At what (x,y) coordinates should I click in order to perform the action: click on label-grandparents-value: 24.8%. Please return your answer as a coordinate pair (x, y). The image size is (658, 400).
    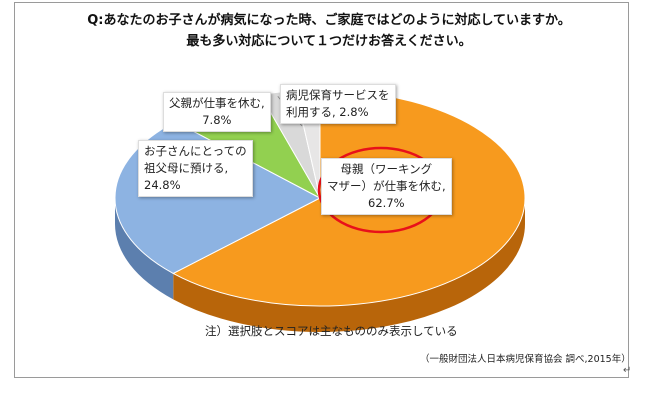
    Looking at the image, I should click on (162, 185).